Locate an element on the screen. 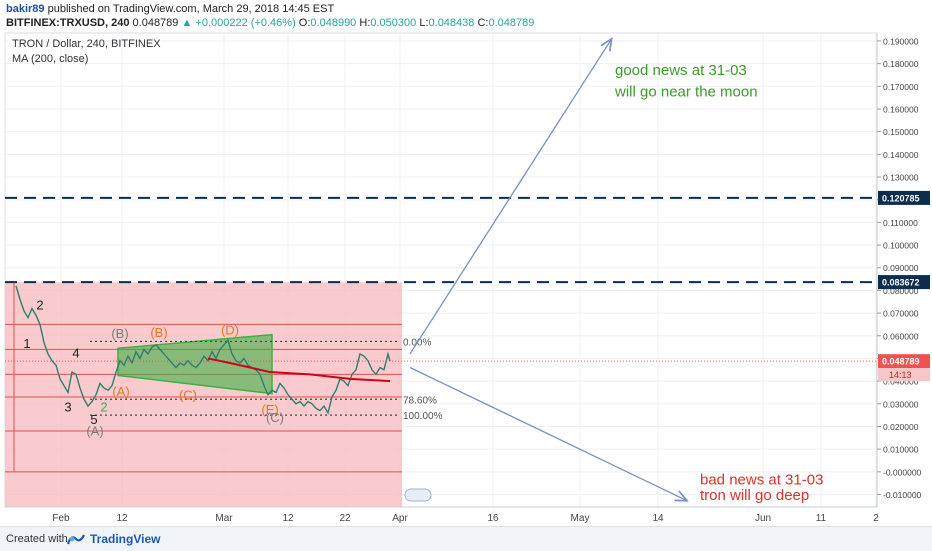 The width and height of the screenshot is (932, 551). y-tick-label: 0.160000 is located at coordinates (901, 109).